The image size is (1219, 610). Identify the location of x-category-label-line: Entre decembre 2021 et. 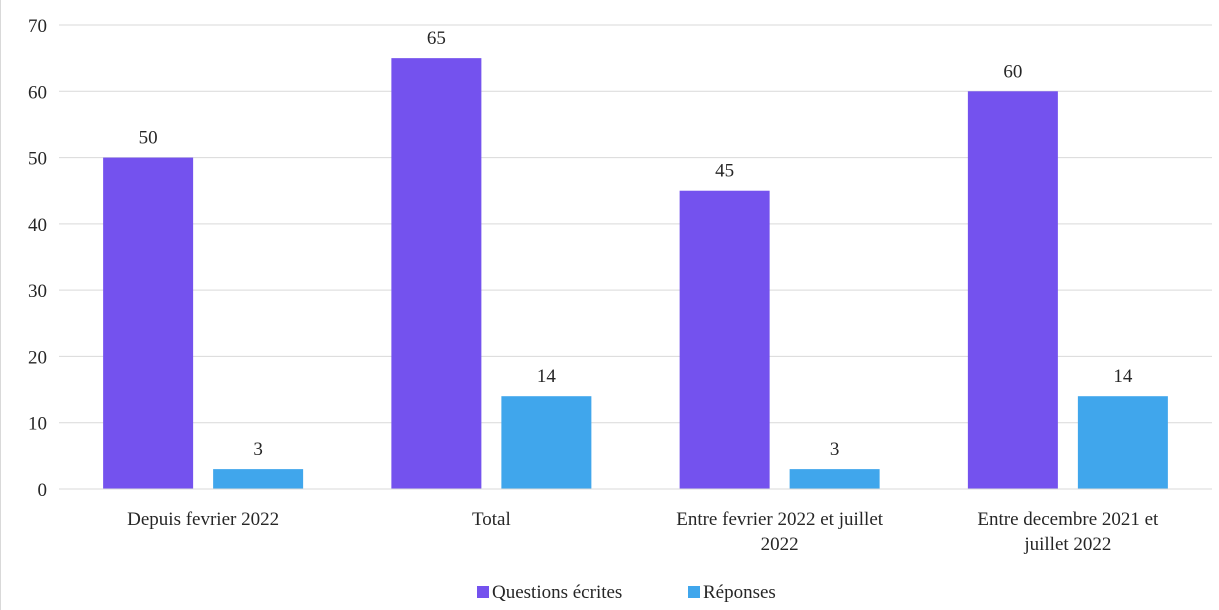
(1068, 519).